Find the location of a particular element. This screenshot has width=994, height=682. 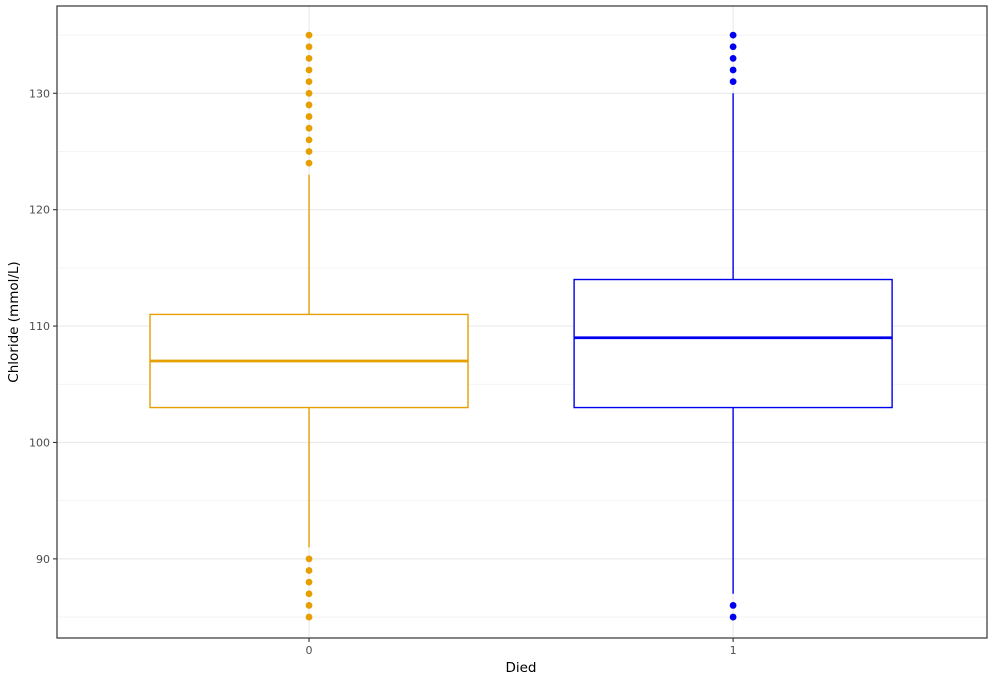

x-tick-label: 1 is located at coordinates (733, 650).